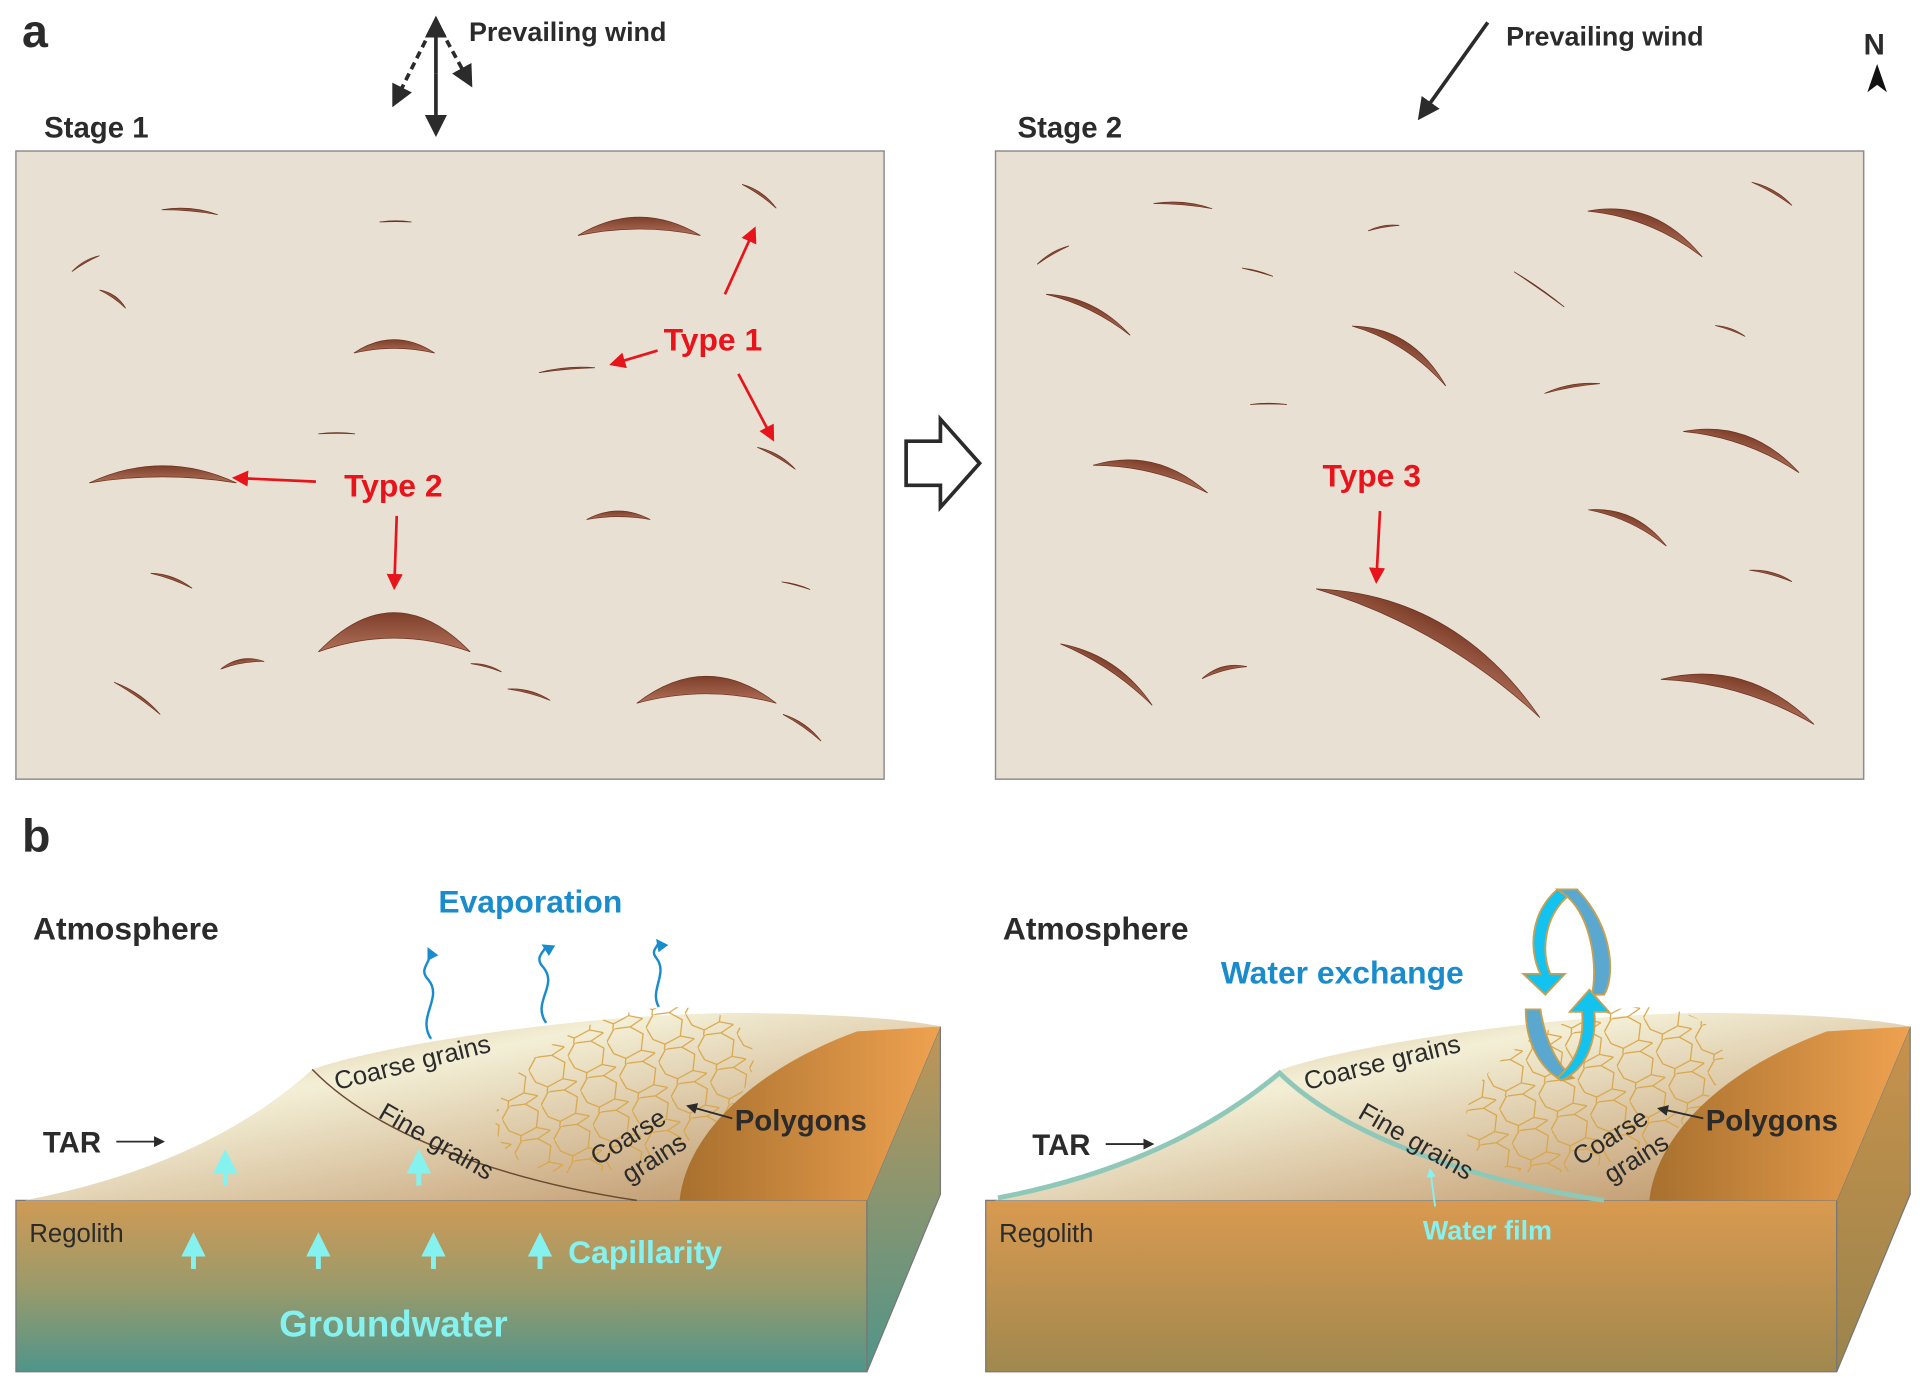 The image size is (1920, 1382). I want to click on water-exchange-cycle-icon, so click(1566, 985).